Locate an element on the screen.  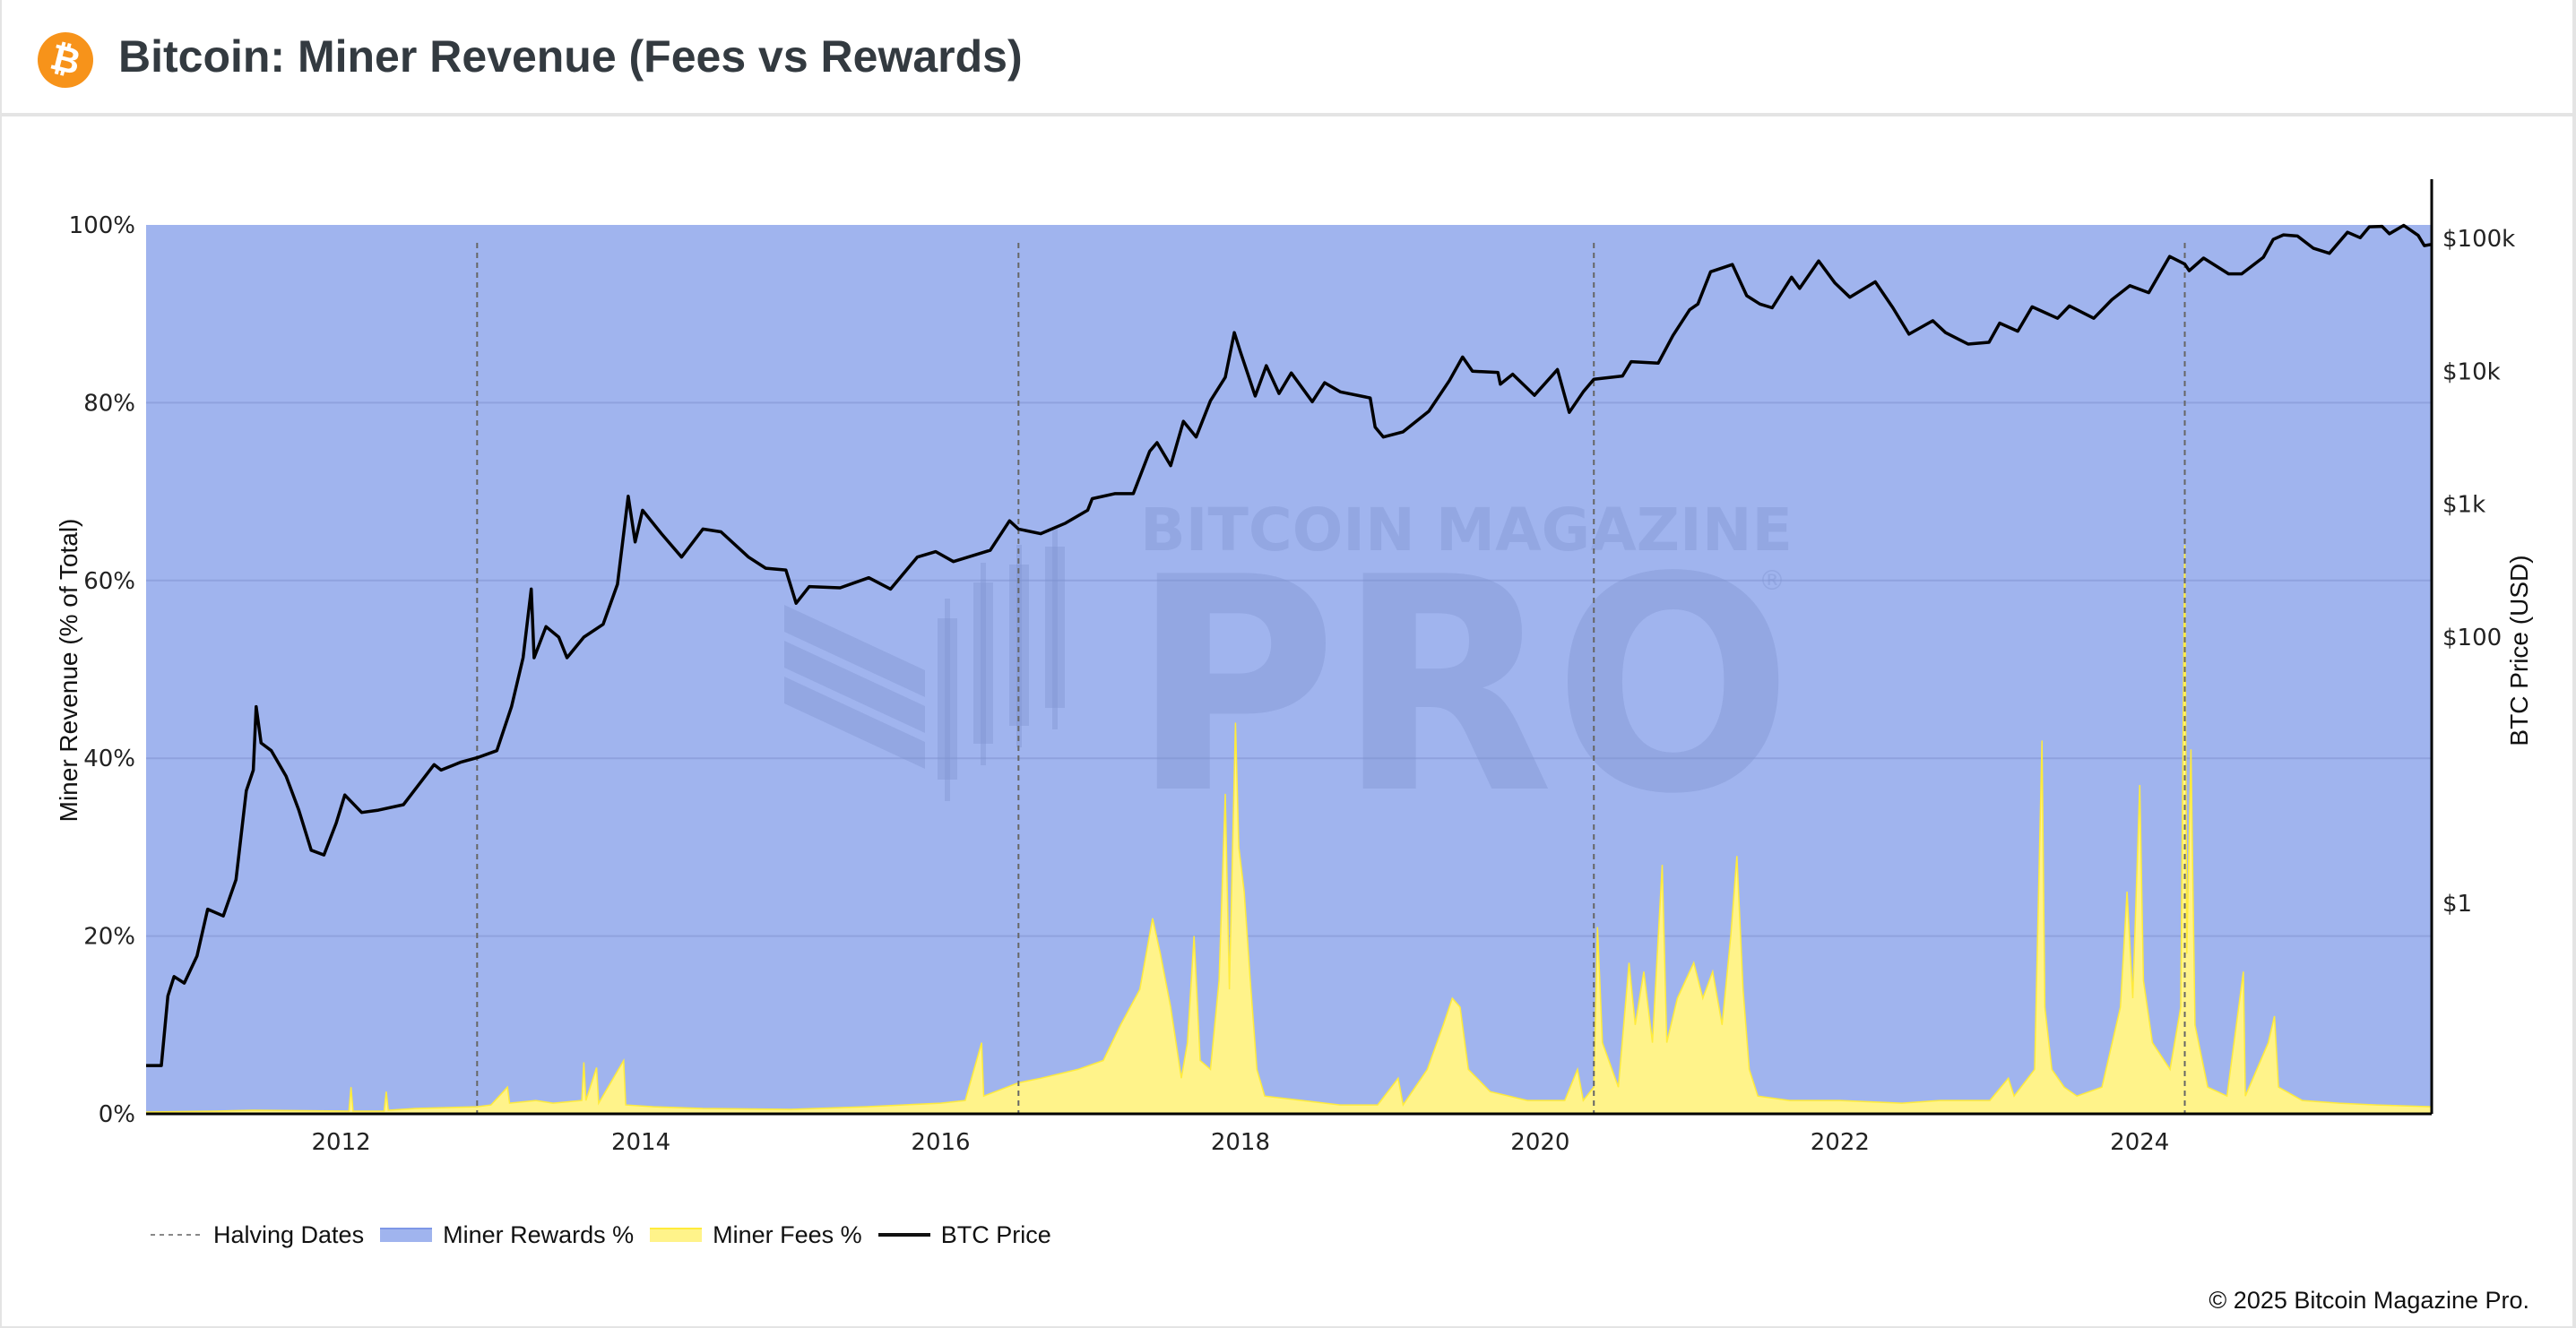
y-tick-label: 100% is located at coordinates (102, 226).